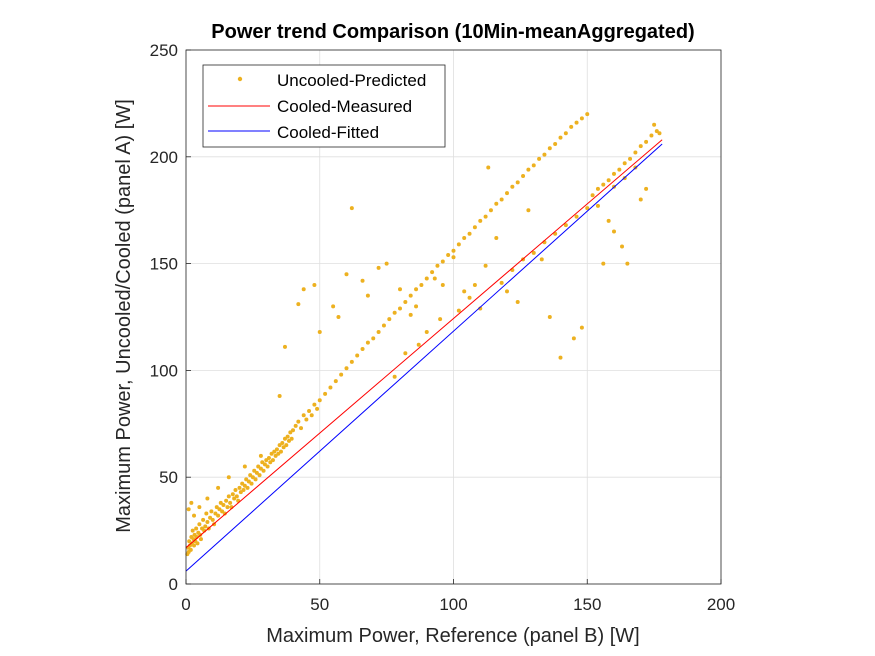 This screenshot has height=656, width=875. I want to click on legend-entry-cooled-fitted: Cooled-Fitted, so click(293, 132).